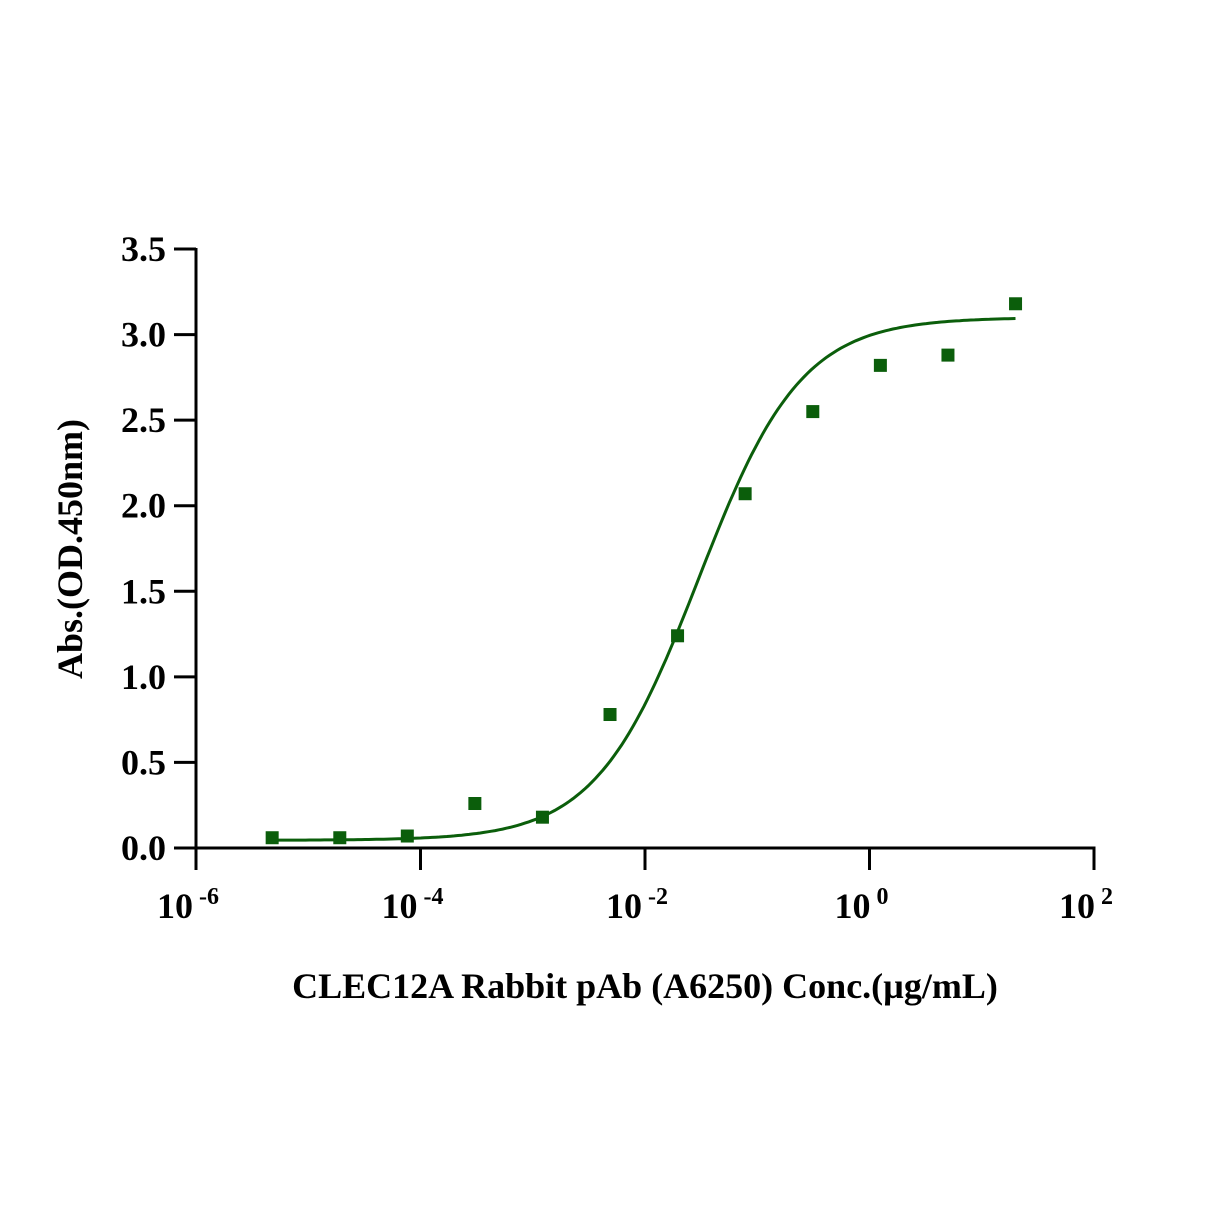 Image resolution: width=1220 pixels, height=1220 pixels. I want to click on x-tick-label: 10 -6, so click(188, 905).